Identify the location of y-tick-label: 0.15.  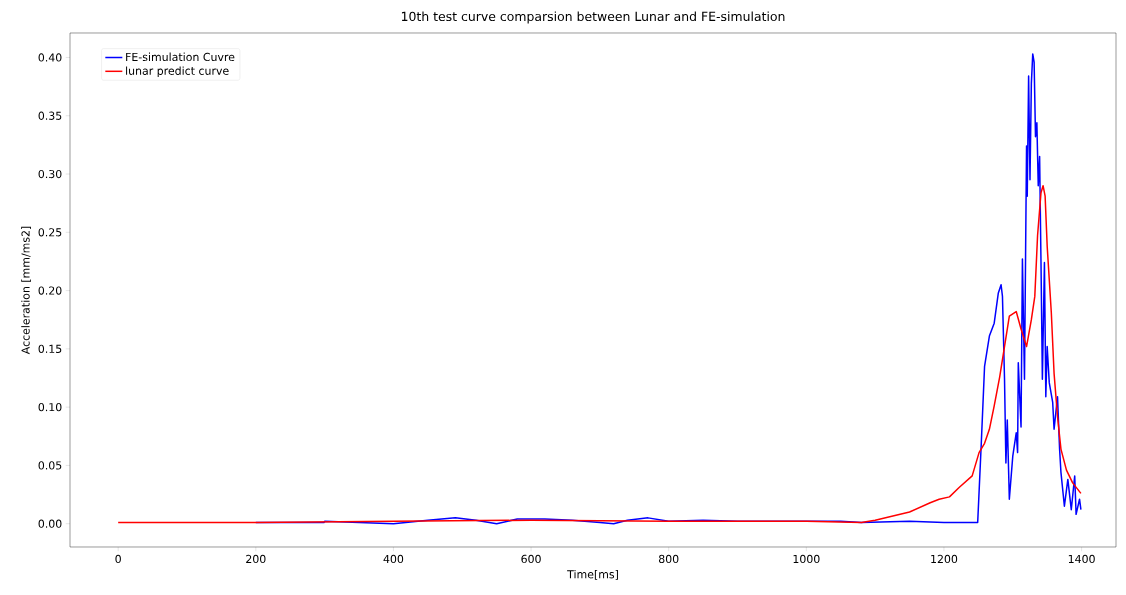
(50, 348).